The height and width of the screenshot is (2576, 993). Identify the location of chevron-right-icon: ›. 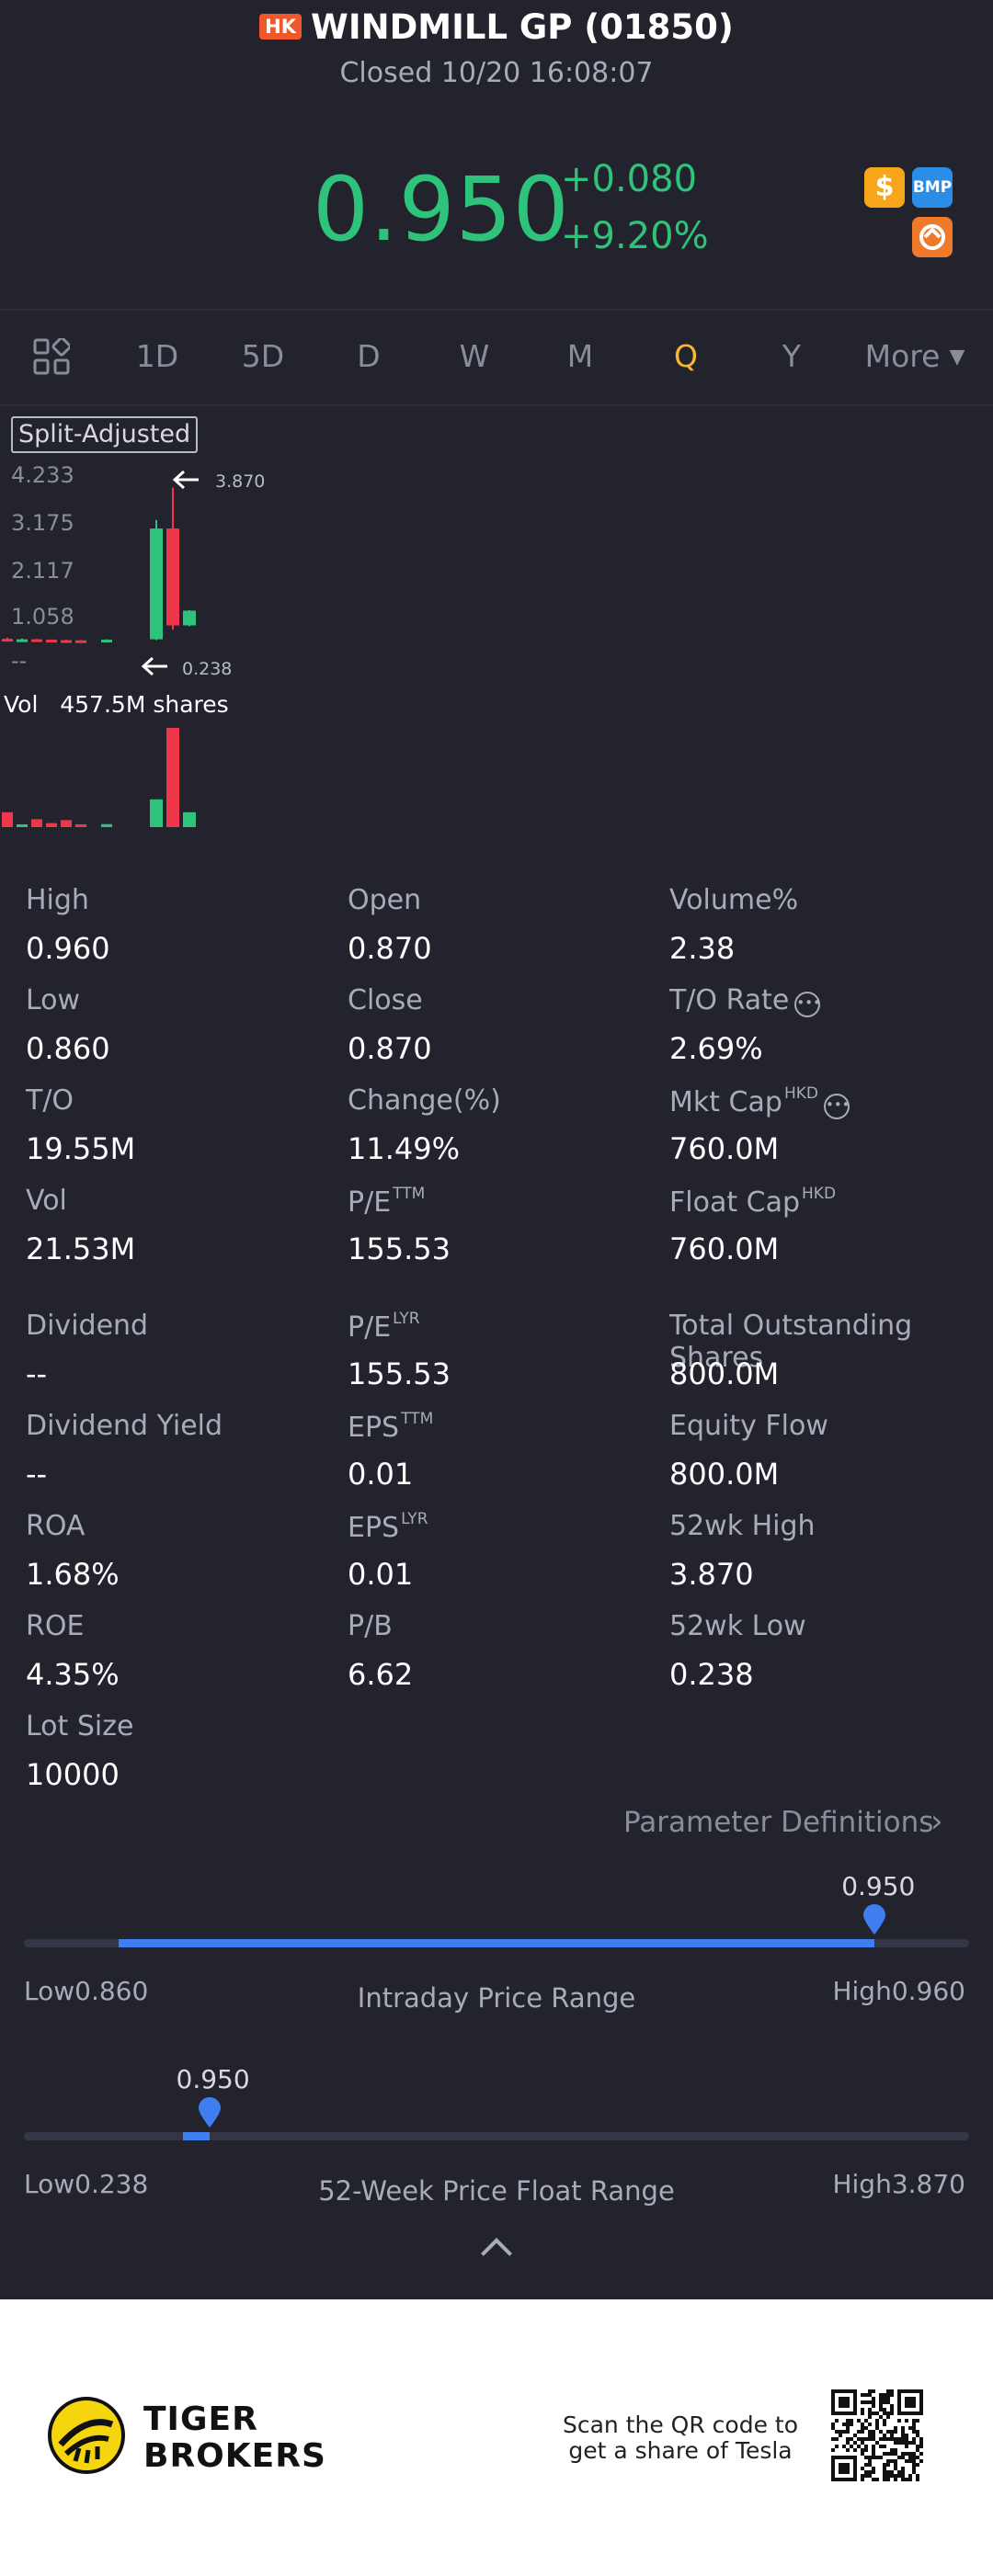
(936, 1822).